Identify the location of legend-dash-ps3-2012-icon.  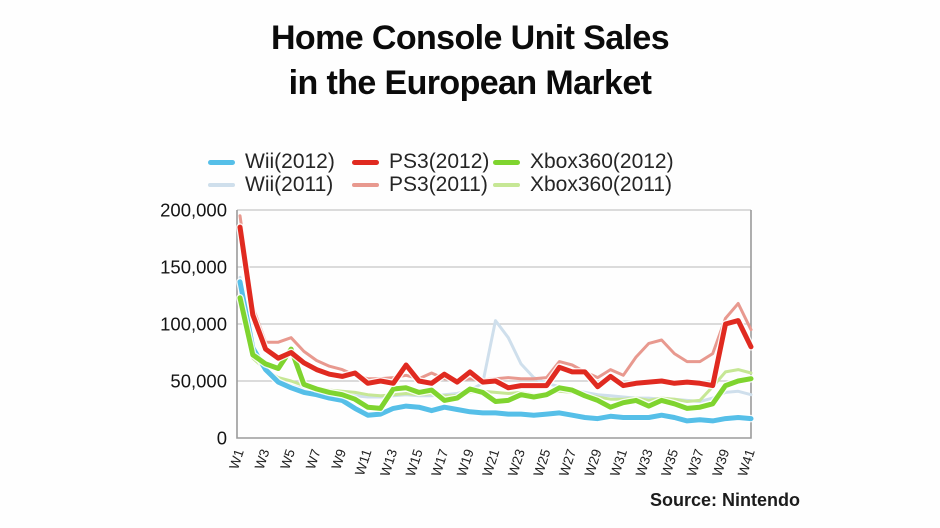
(365, 162).